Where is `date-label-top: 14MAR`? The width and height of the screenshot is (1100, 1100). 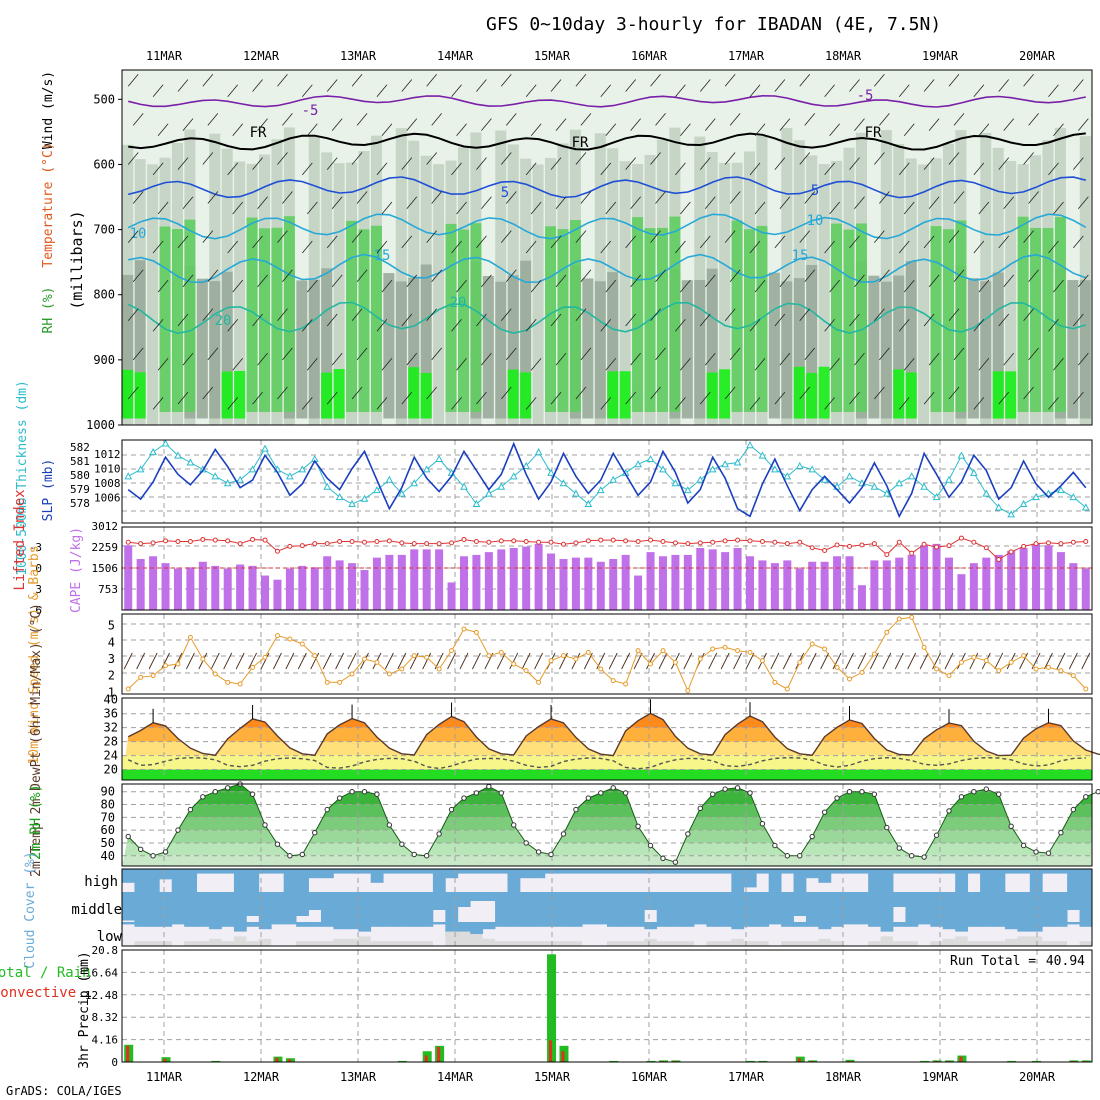 date-label-top: 14MAR is located at coordinates (455, 56).